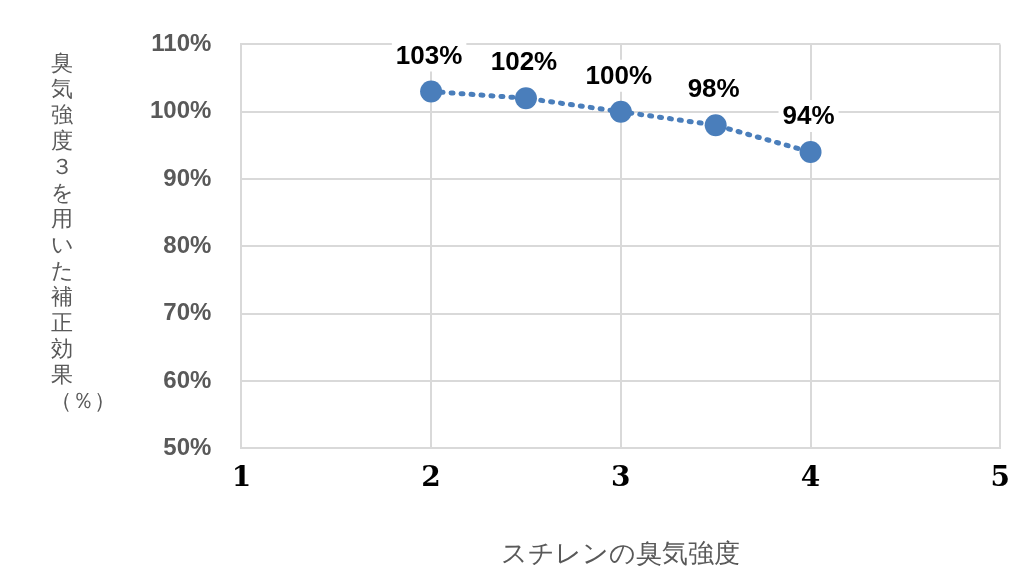  What do you see at coordinates (187, 177) in the screenshot?
I see `y-tick-label: 90%` at bounding box center [187, 177].